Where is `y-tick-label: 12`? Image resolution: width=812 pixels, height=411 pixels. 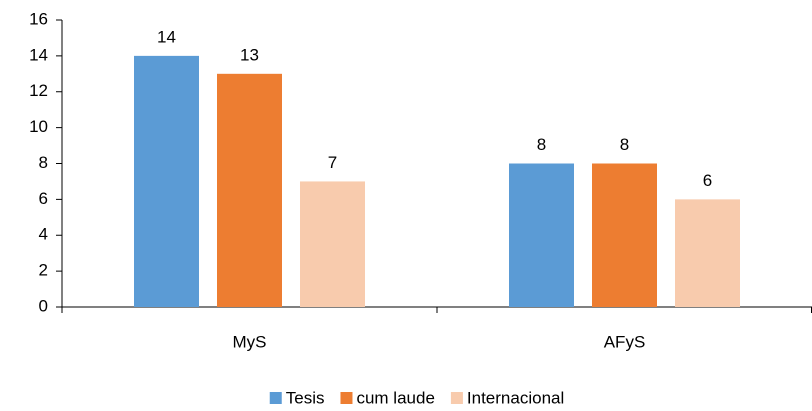
y-tick-label: 12 is located at coordinates (38, 90).